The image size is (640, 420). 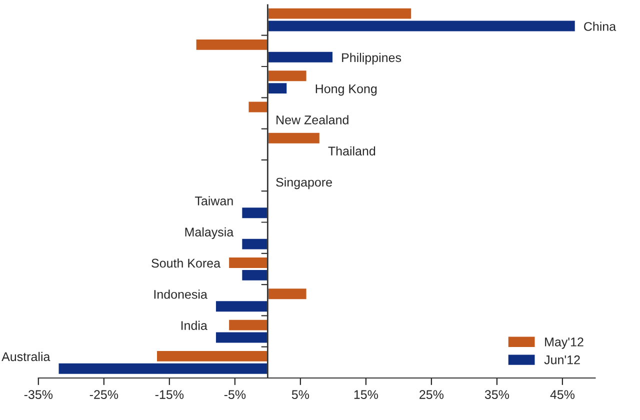 What do you see at coordinates (213, 201) in the screenshot?
I see `y-tick-label: Taiwan` at bounding box center [213, 201].